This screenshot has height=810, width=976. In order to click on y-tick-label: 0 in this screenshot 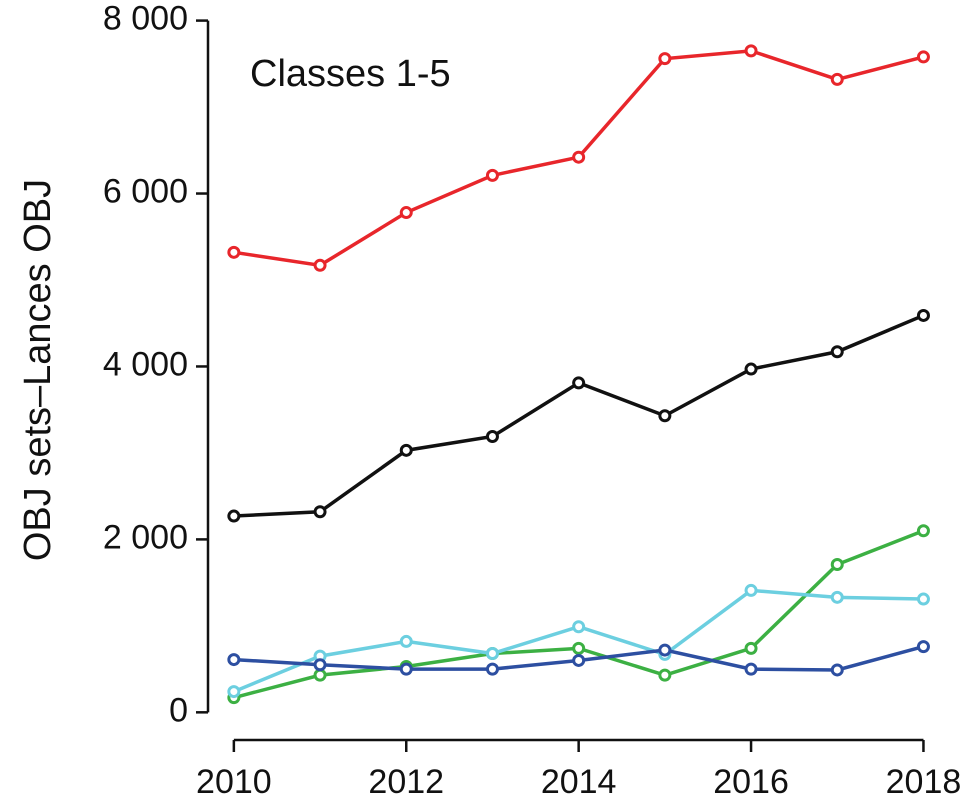, I will do `click(178, 710)`.